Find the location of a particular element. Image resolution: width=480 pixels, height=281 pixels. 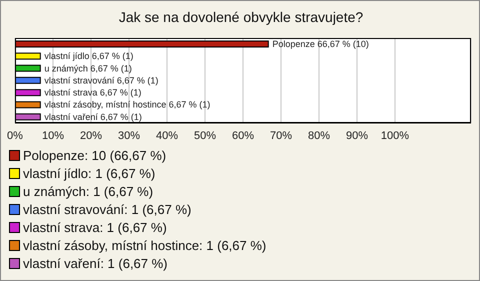

x-tick-label: 0% is located at coordinates (15, 136).